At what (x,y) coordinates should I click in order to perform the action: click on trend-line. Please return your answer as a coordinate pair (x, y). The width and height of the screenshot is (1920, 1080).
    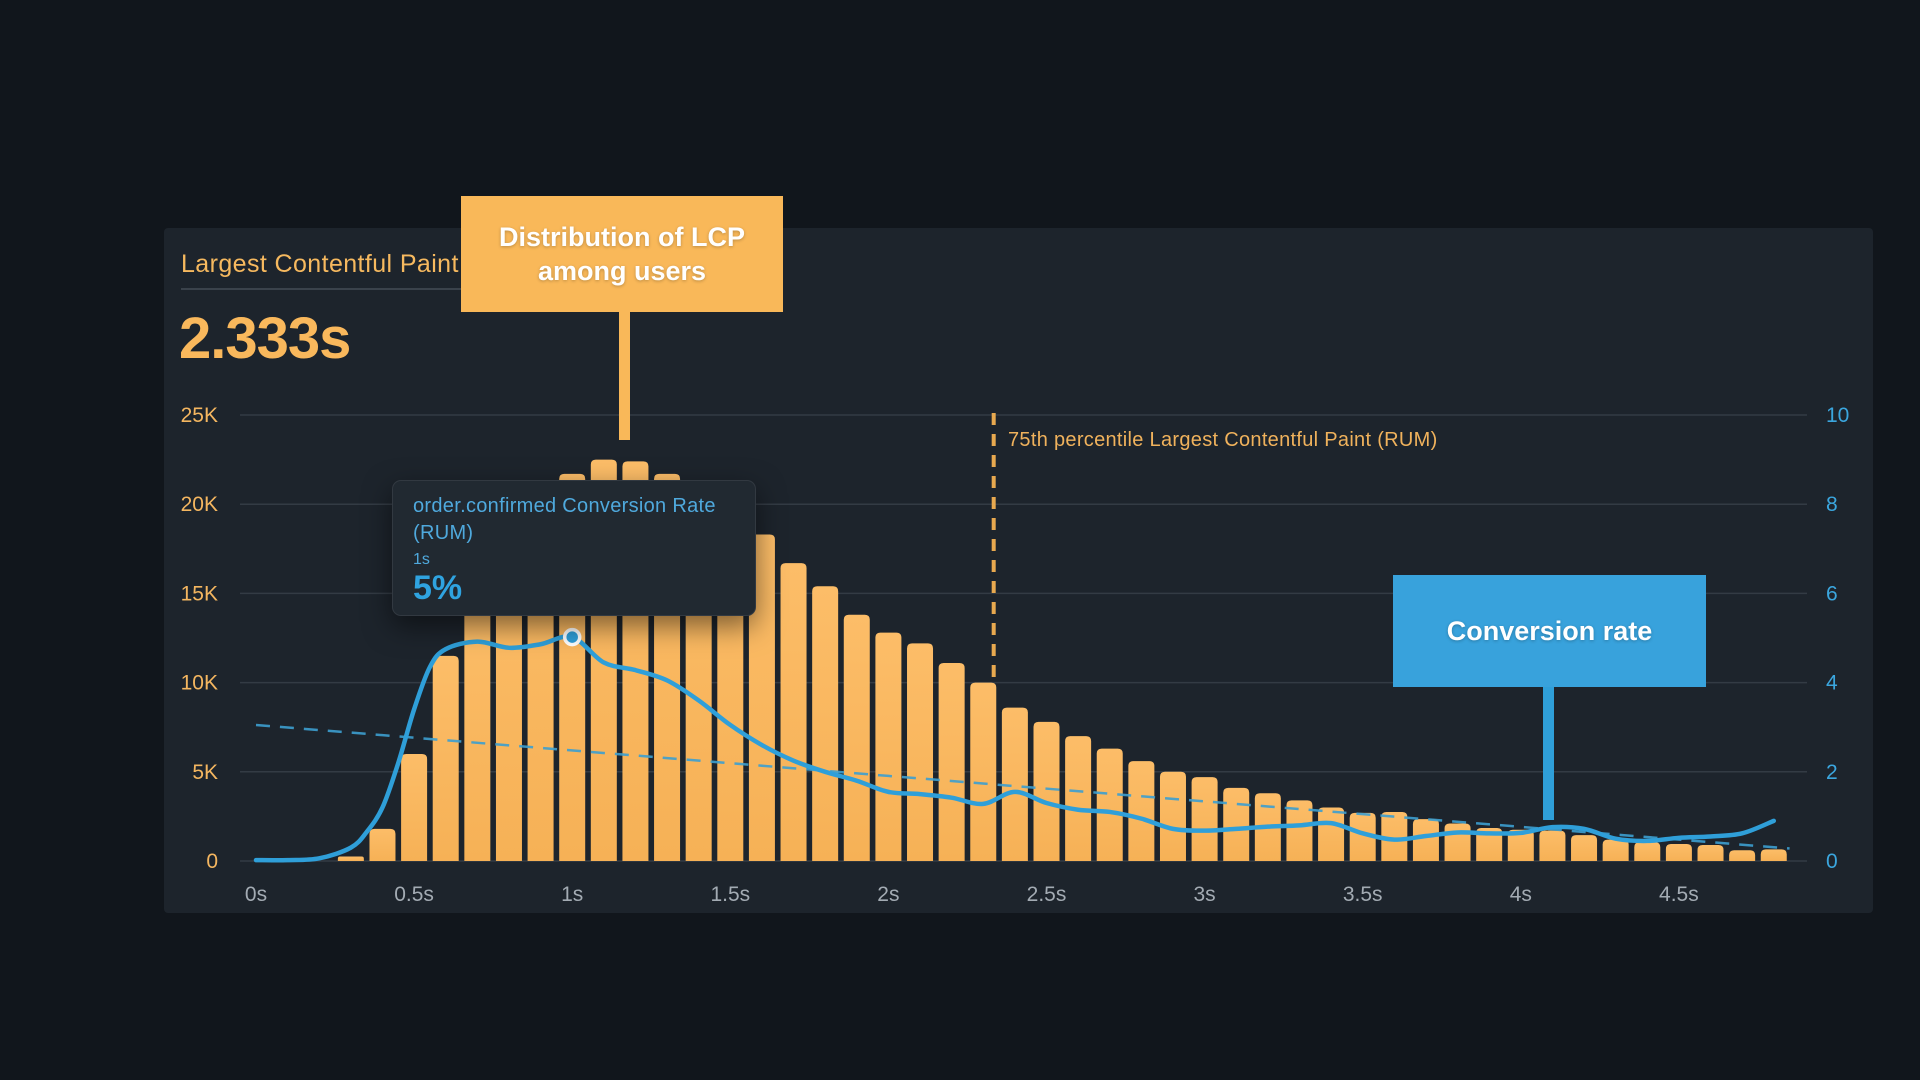
    Looking at the image, I should click on (1022, 786).